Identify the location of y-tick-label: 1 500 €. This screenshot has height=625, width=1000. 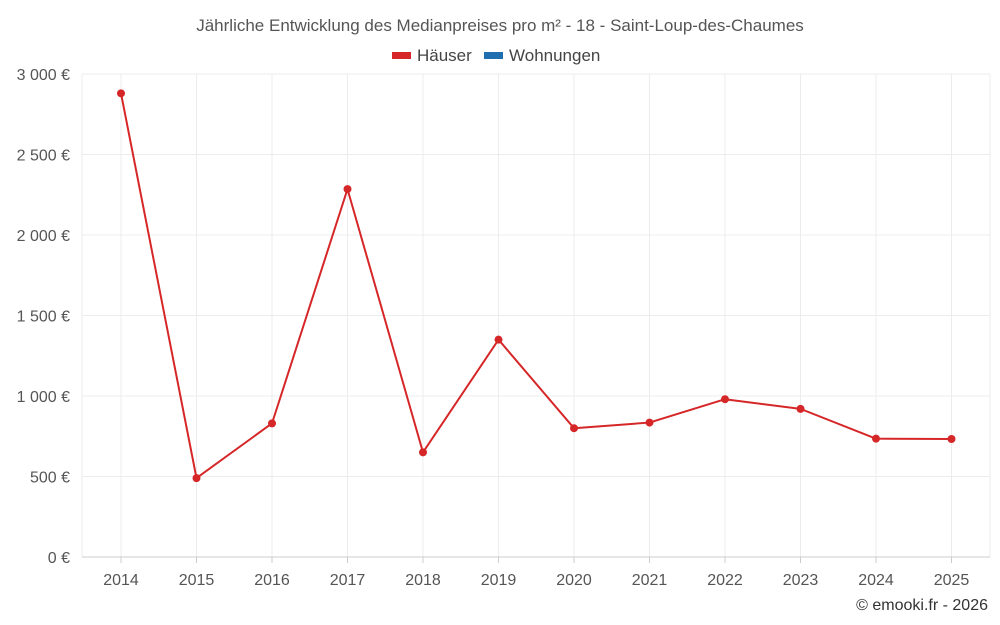
(43, 317).